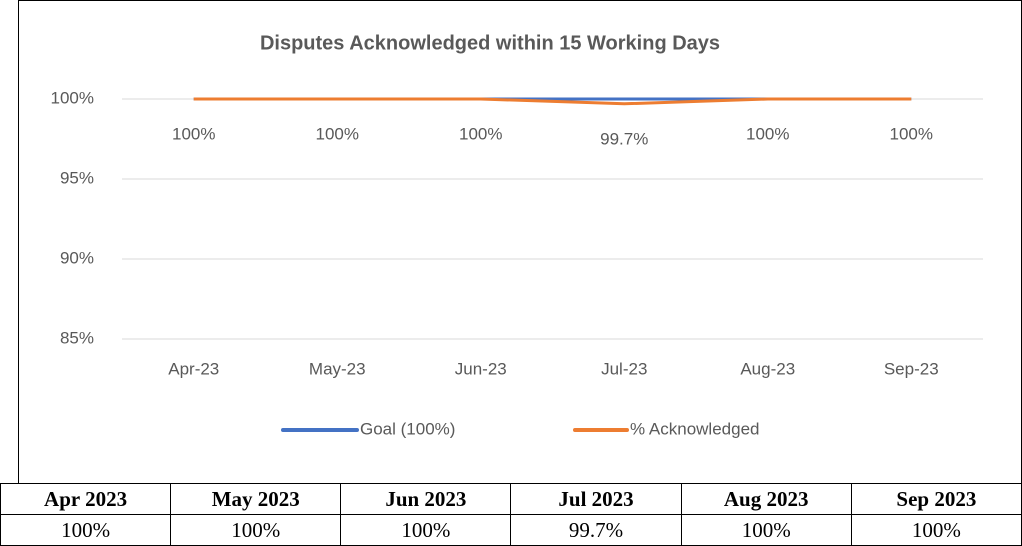 This screenshot has width=1022, height=546. What do you see at coordinates (624, 138) in the screenshot?
I see `data-label: 99.7%` at bounding box center [624, 138].